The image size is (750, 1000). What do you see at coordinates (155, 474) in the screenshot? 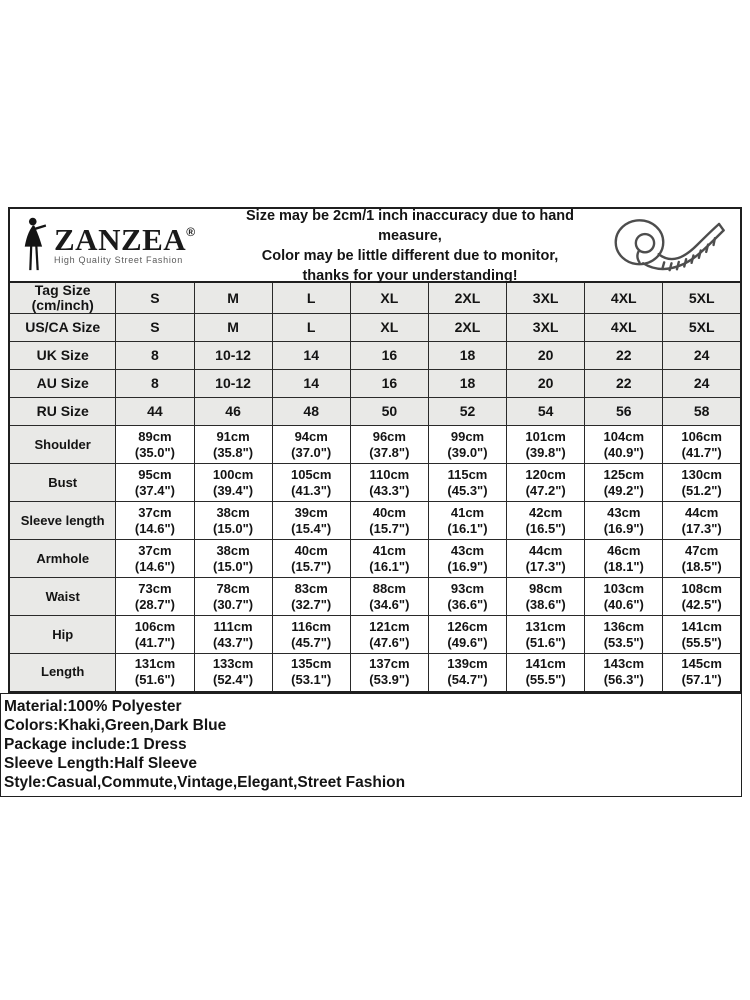
I see `measure-cm: 95cm` at bounding box center [155, 474].